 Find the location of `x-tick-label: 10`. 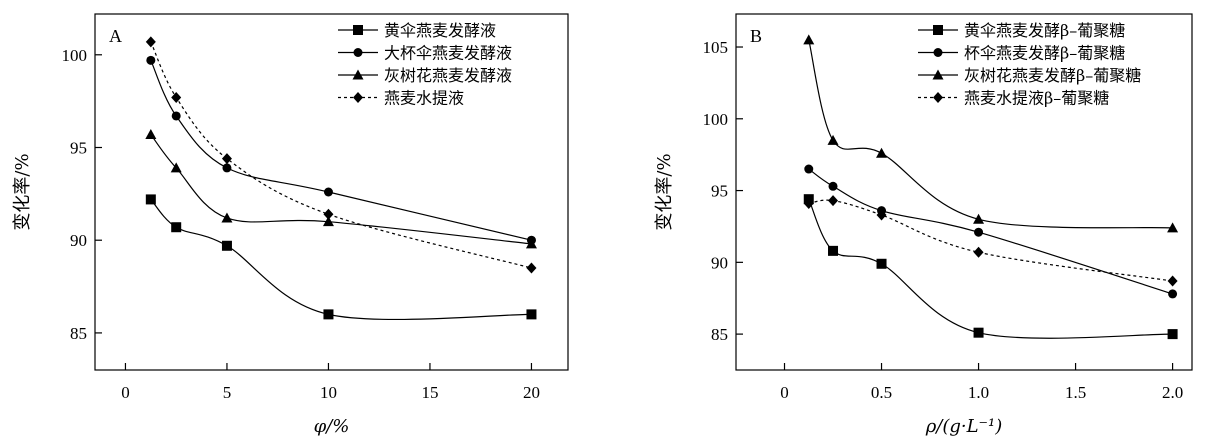

x-tick-label: 10 is located at coordinates (328, 392).